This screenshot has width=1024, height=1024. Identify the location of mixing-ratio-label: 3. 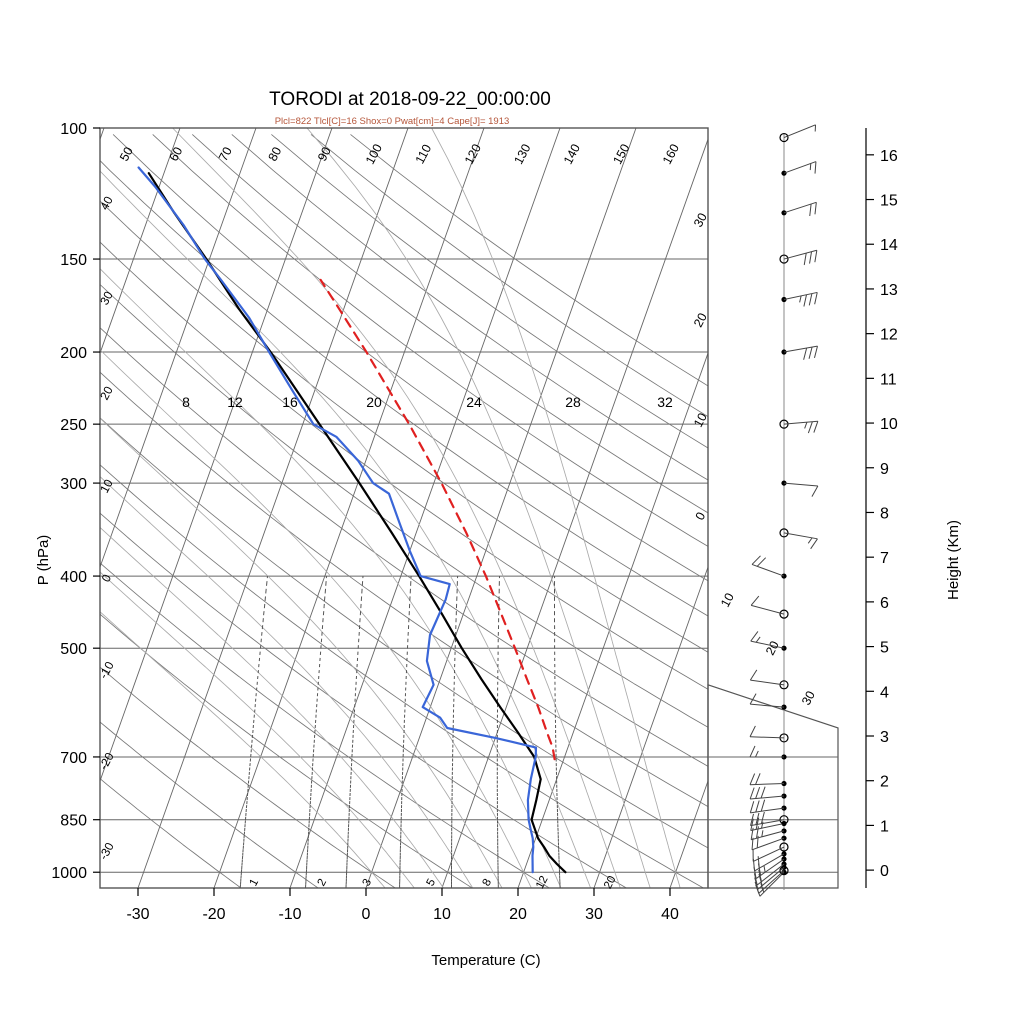
(368, 882).